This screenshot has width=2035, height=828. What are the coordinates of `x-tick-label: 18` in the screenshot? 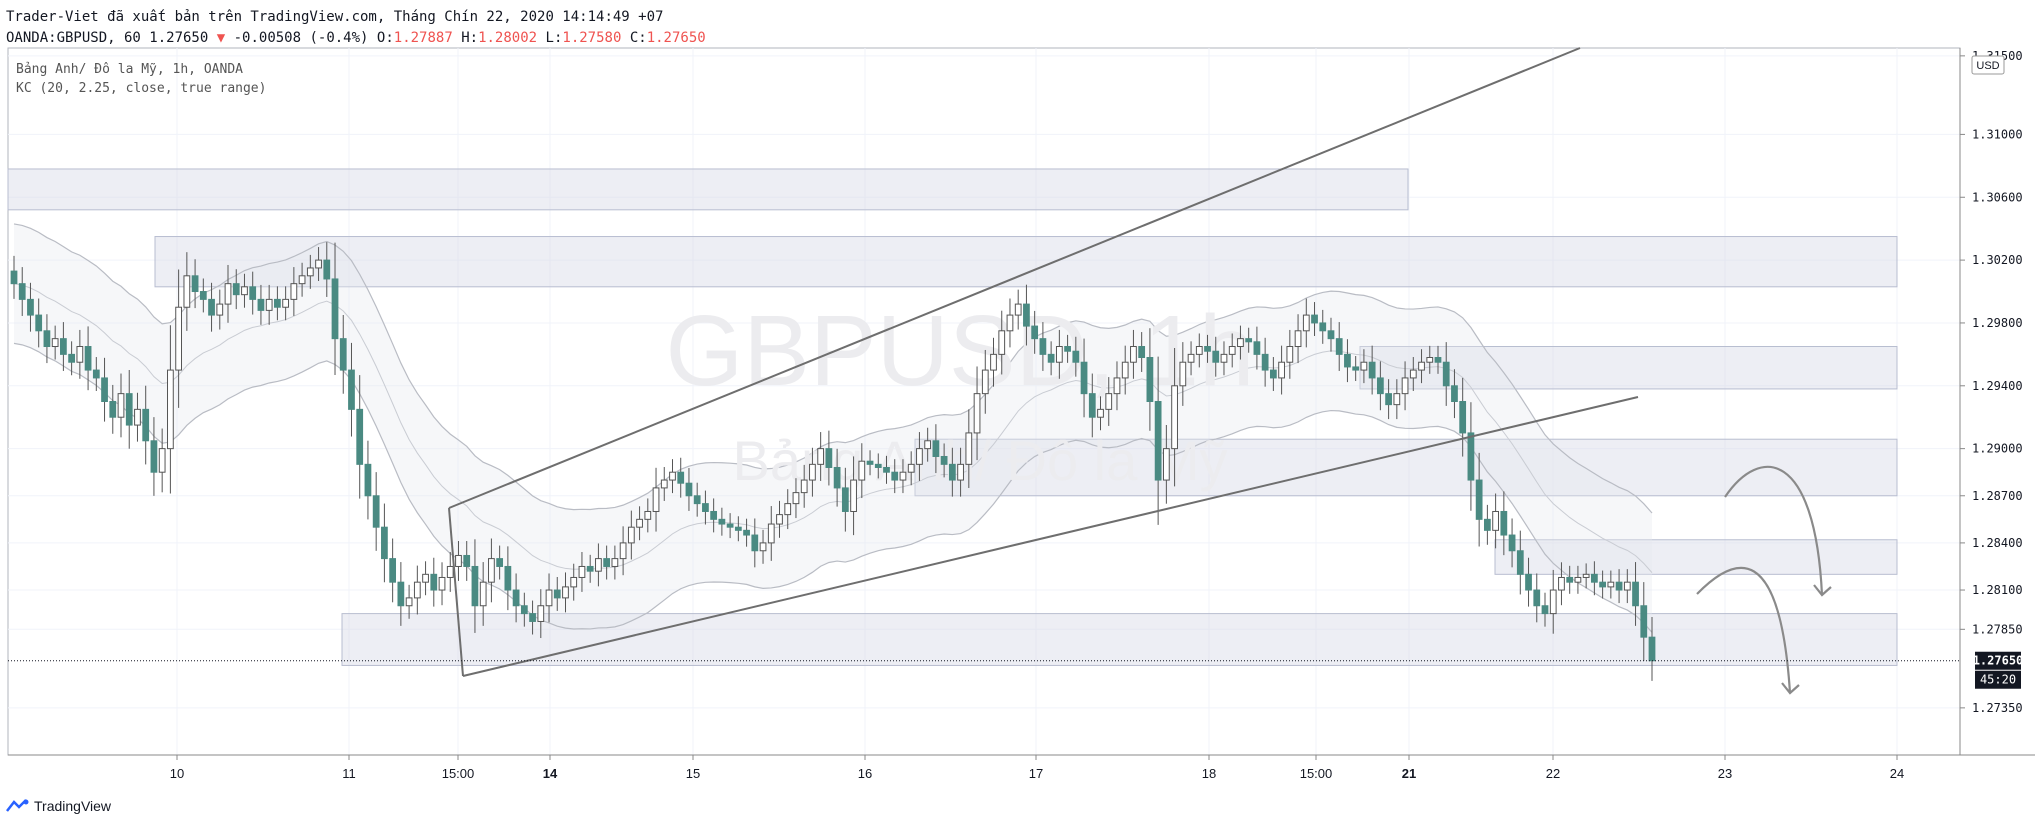 It's located at (1209, 773).